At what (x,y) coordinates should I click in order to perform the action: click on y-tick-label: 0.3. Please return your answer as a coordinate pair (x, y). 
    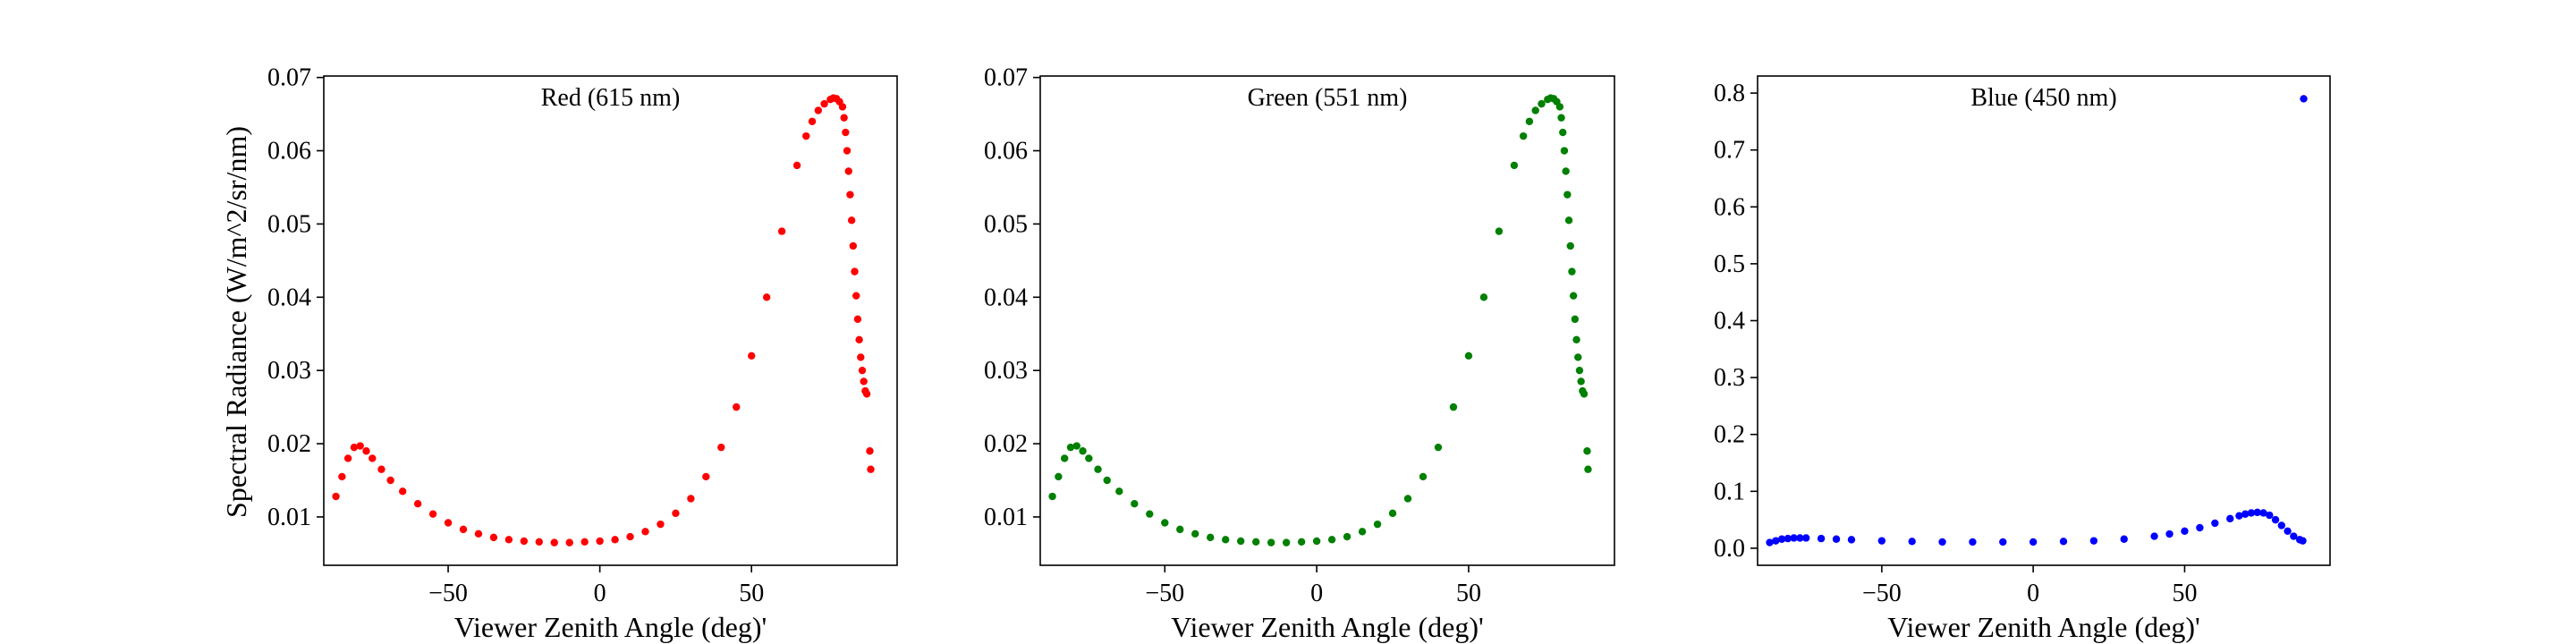
    Looking at the image, I should click on (1729, 378).